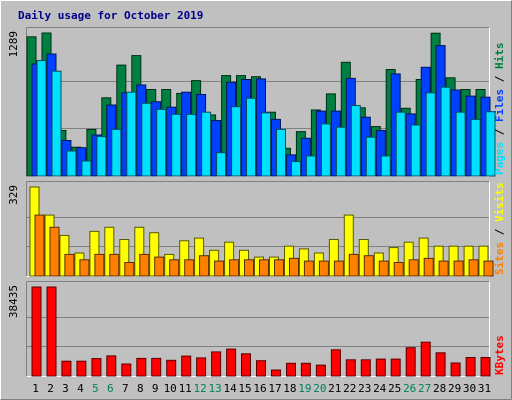 Image resolution: width=512 pixels, height=400 pixels. What do you see at coordinates (364, 388) in the screenshot?
I see `x-tick-label-23: 23` at bounding box center [364, 388].